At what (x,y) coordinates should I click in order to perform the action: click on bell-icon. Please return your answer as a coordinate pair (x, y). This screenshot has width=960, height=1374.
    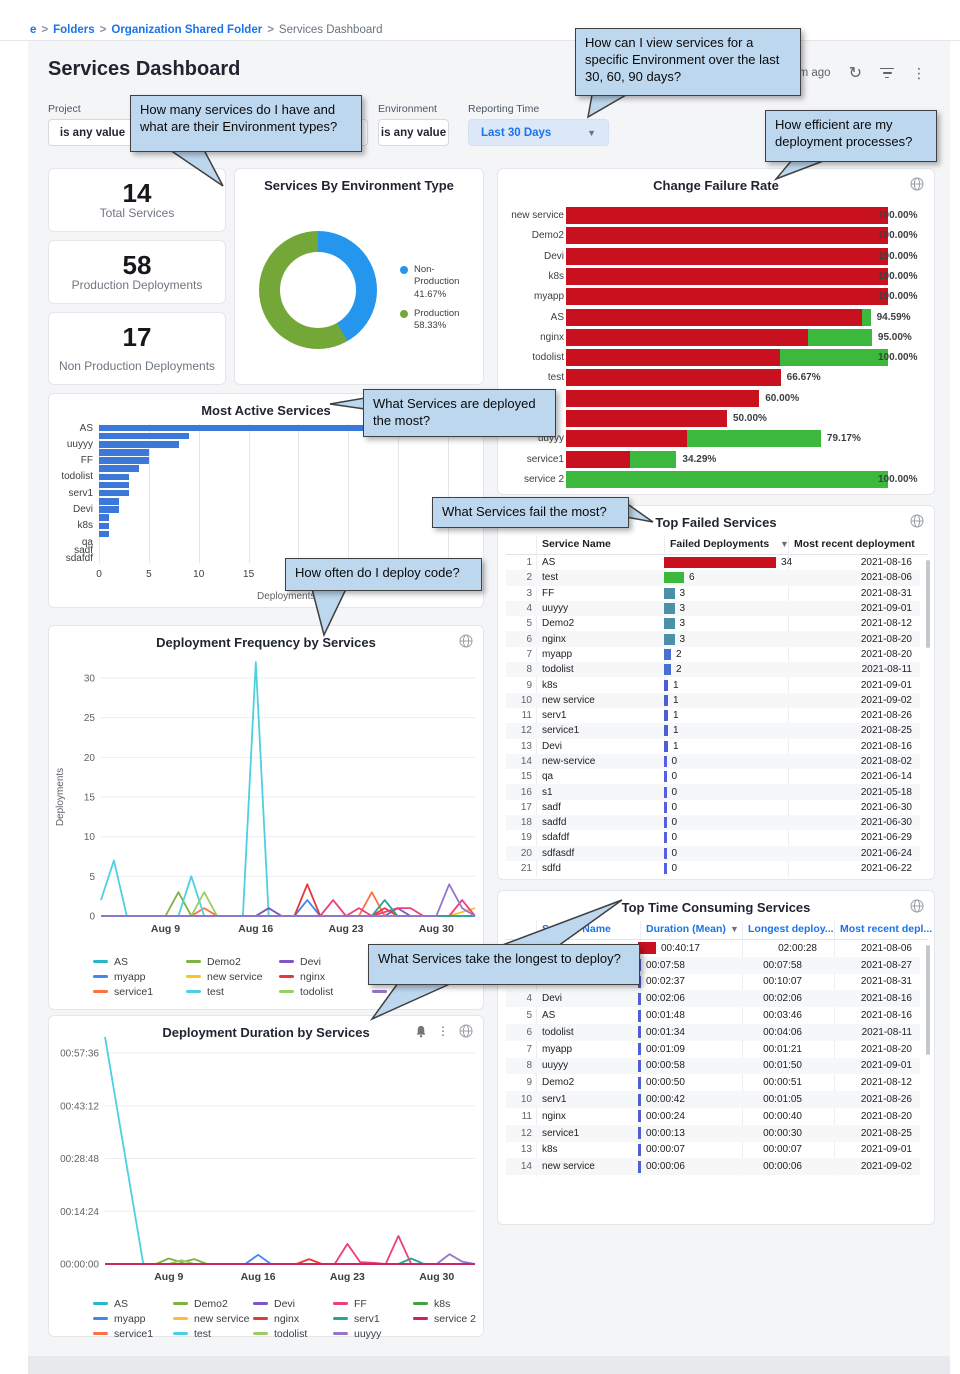
    Looking at the image, I should click on (421, 1031).